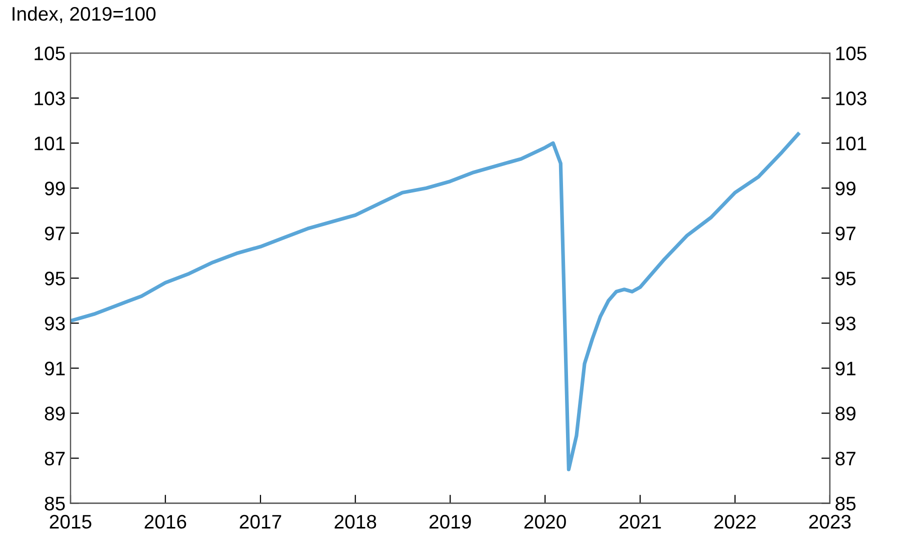 The image size is (904, 547). I want to click on y2-tick-label: 89, so click(846, 413).